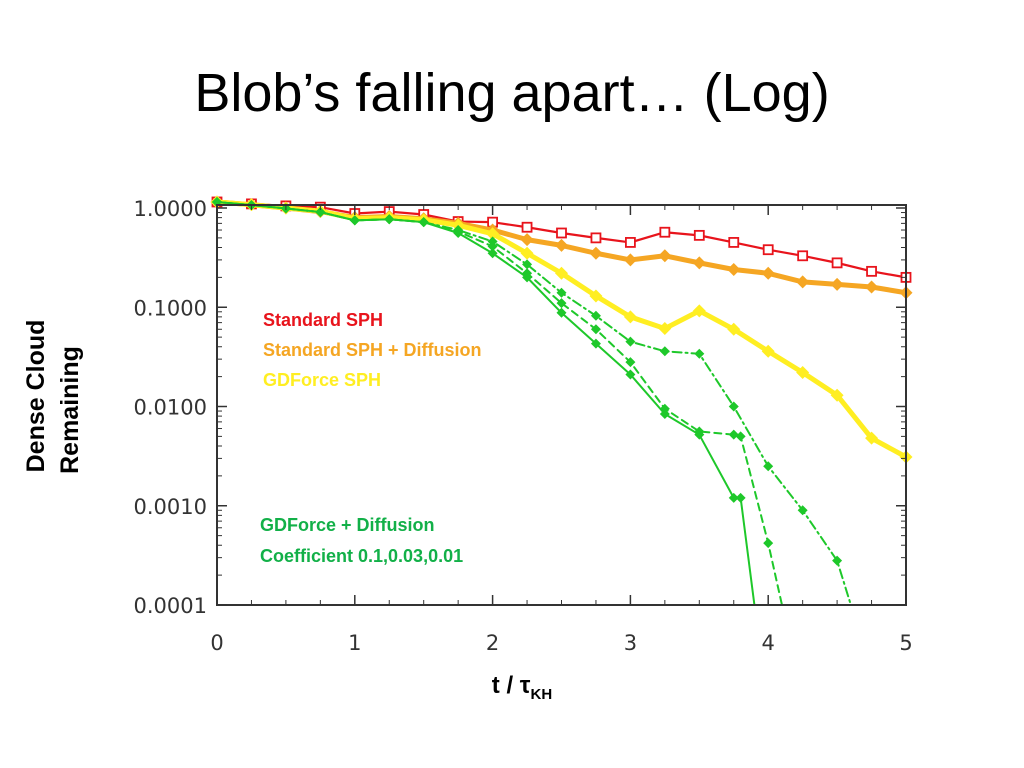  Describe the element at coordinates (905, 643) in the screenshot. I see `x-tick-label: 5` at that location.